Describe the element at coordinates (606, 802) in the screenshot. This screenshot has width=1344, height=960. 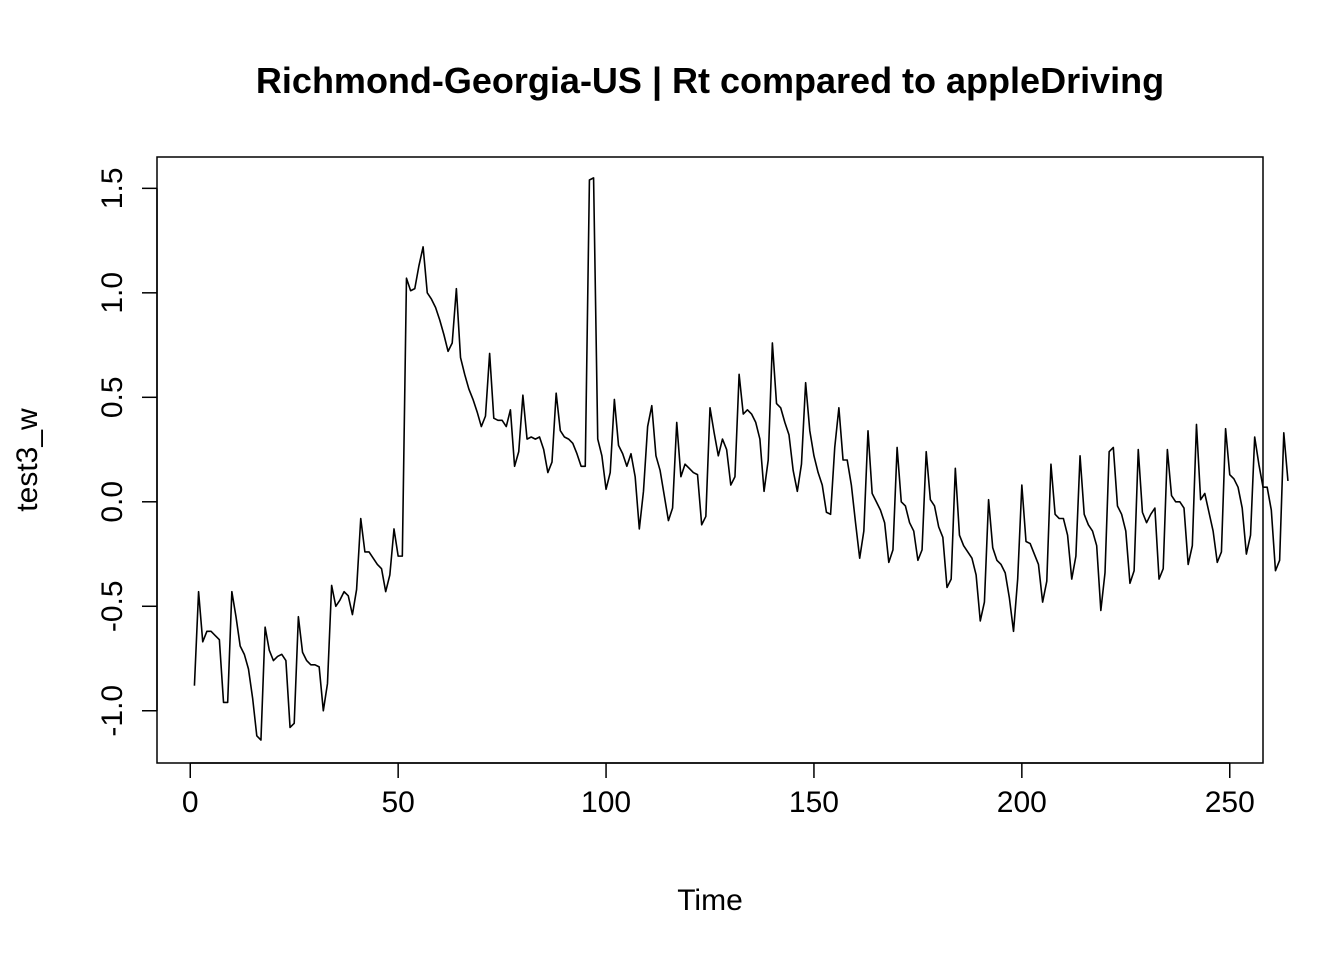
I see `x-tick-label: 100` at that location.